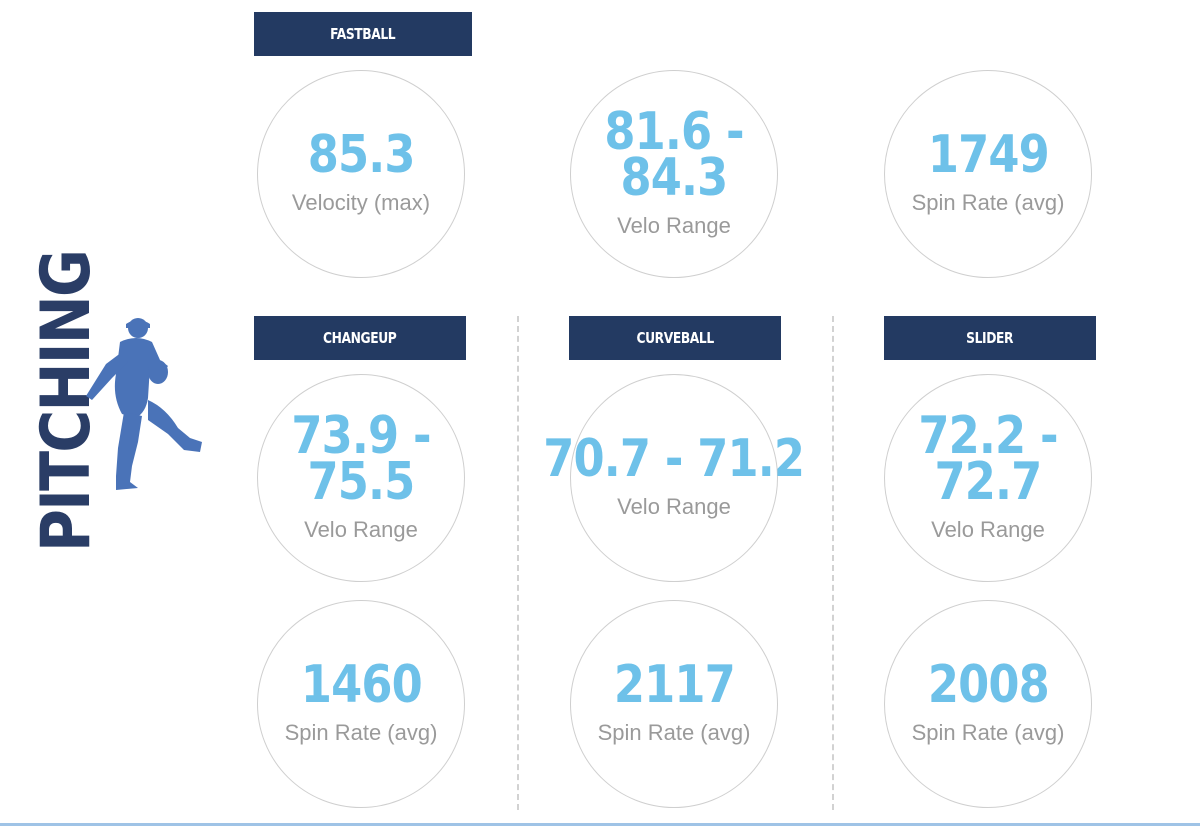 This screenshot has width=1200, height=826. I want to click on slider-spin-rate-stat: 2008 Spin Rate (avg), so click(988, 704).